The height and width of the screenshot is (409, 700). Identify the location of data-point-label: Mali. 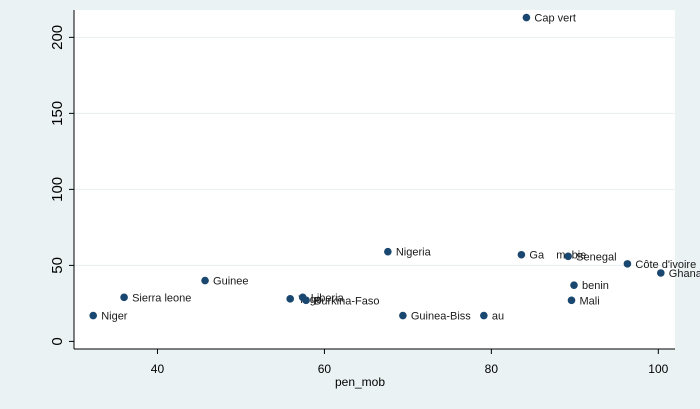
(589, 301).